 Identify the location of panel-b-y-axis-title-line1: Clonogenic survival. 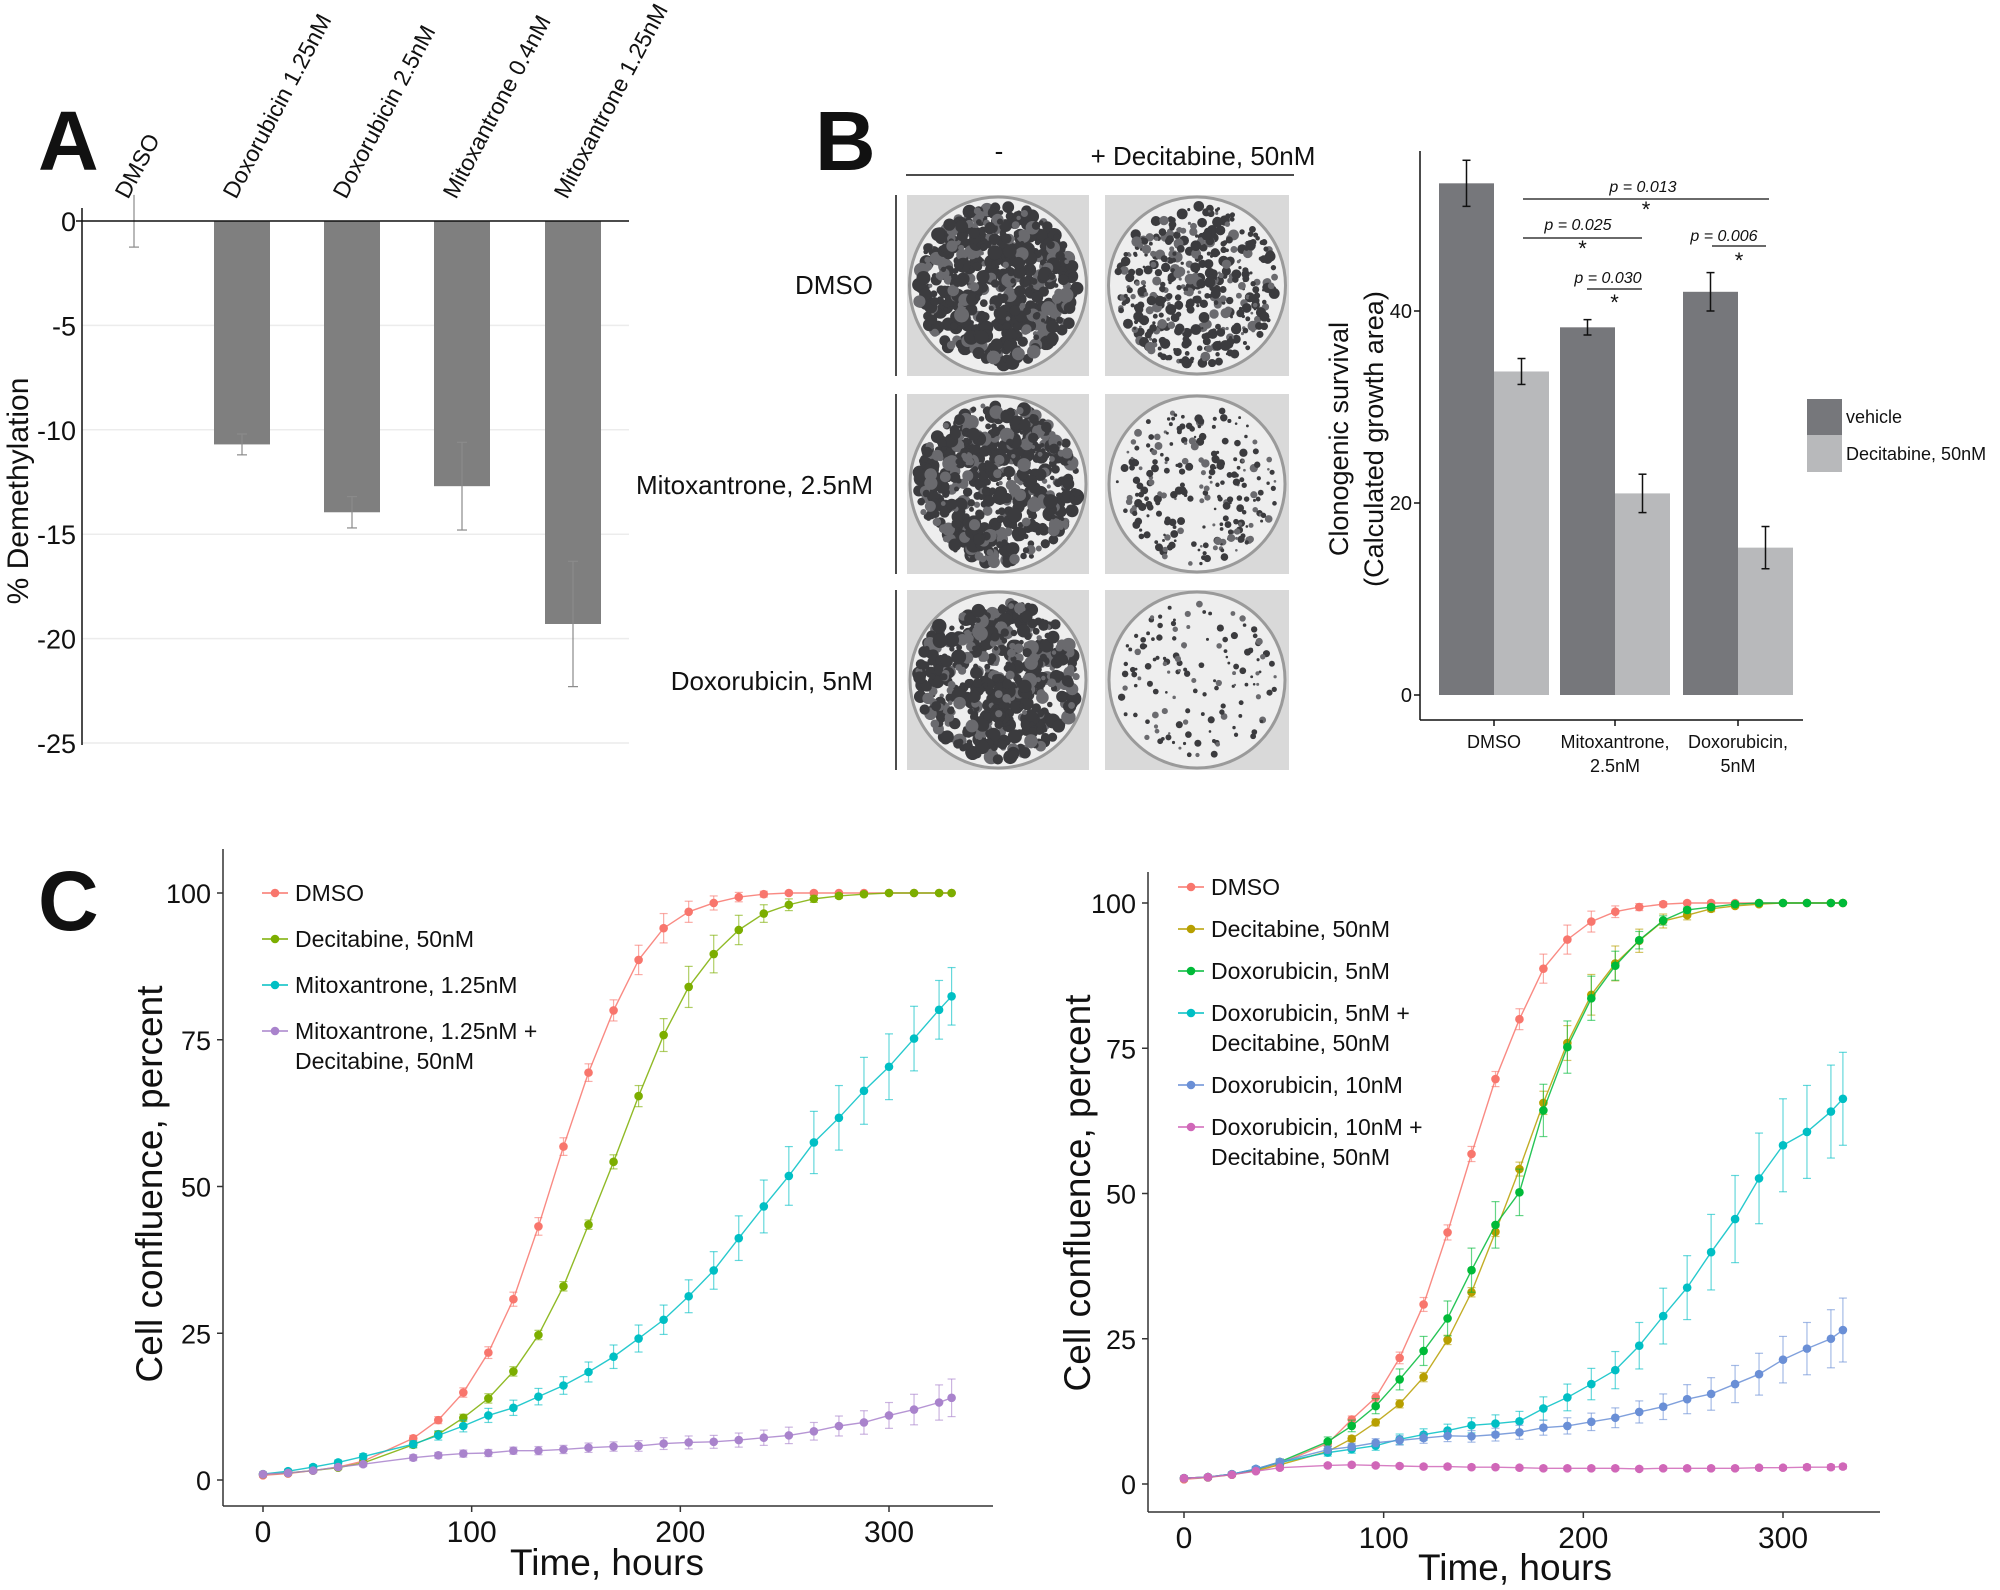
(1339, 439).